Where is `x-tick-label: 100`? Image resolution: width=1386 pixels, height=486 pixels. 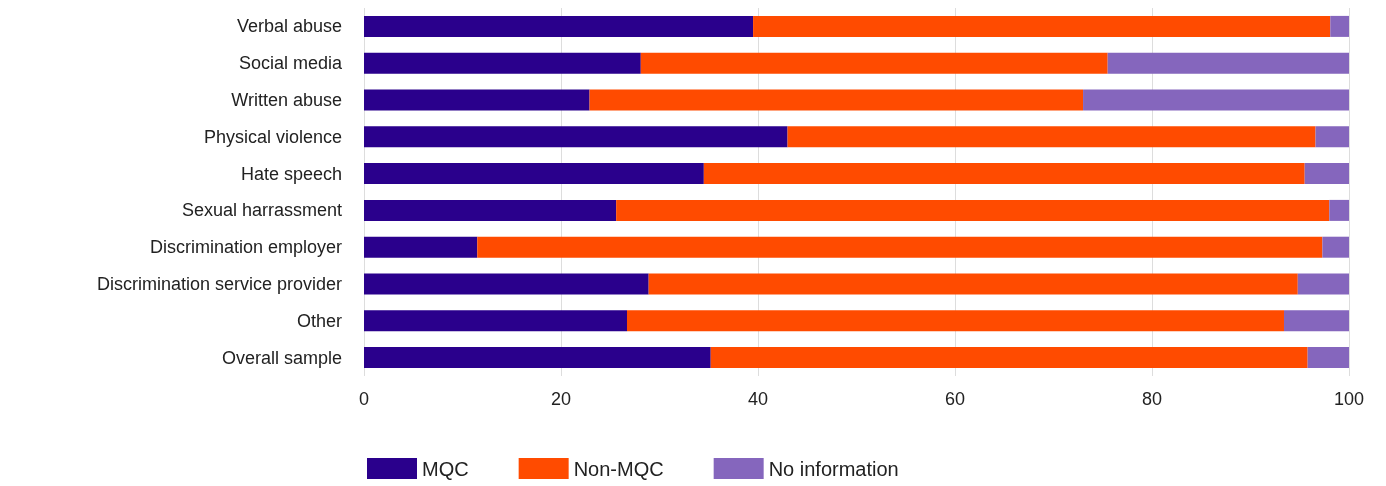 x-tick-label: 100 is located at coordinates (1349, 399).